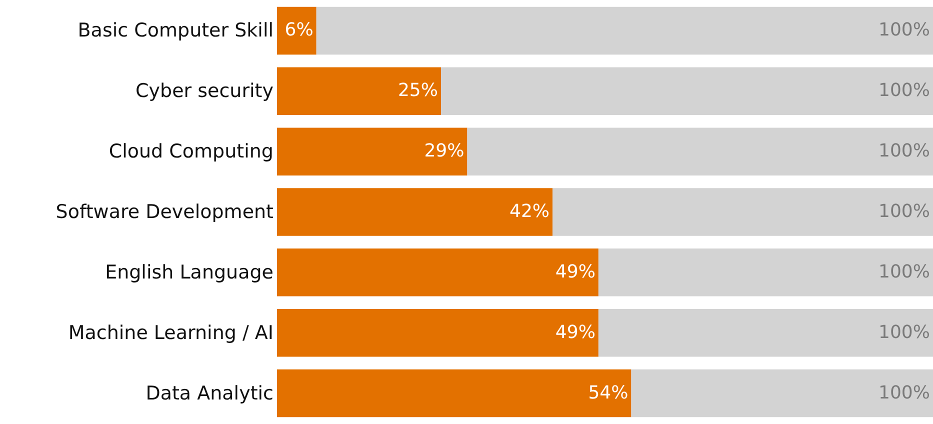  Describe the element at coordinates (210, 393) in the screenshot. I see `y-tick-label: Data Analytic` at that location.